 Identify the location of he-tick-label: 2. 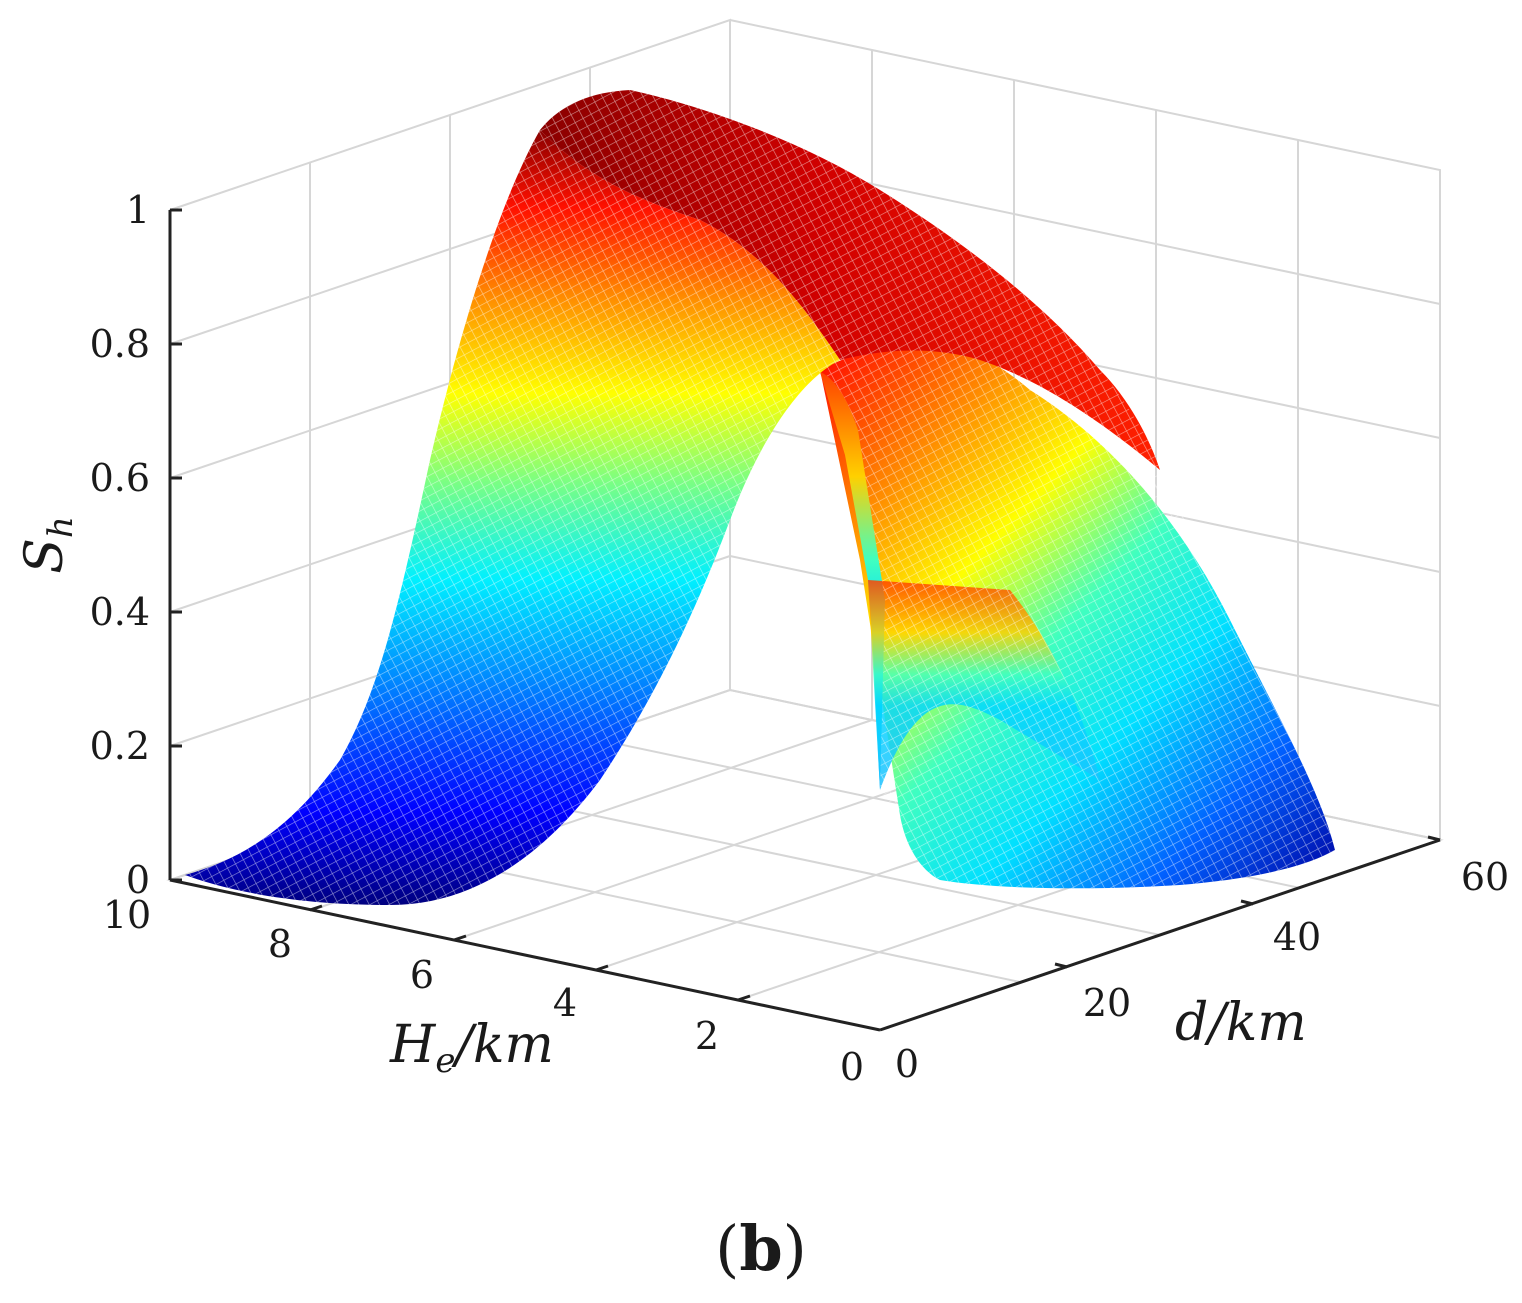
(707, 1036).